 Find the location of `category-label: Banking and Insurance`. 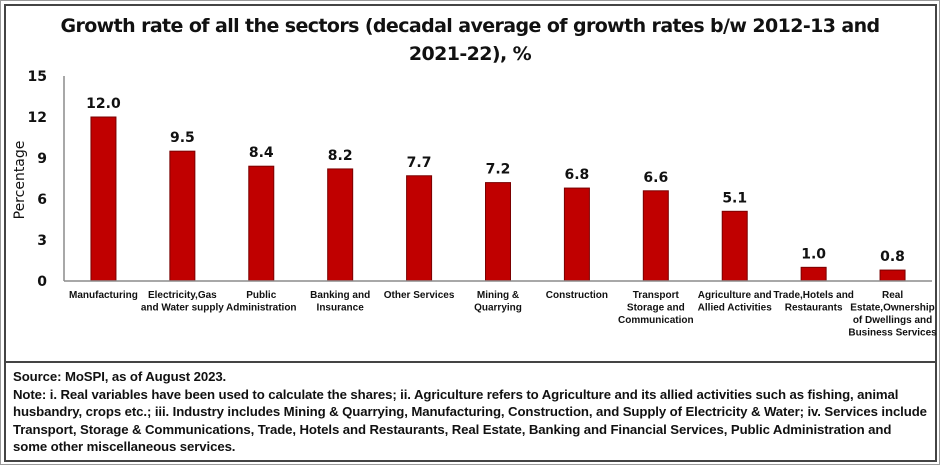

category-label: Banking and Insurance is located at coordinates (340, 302).